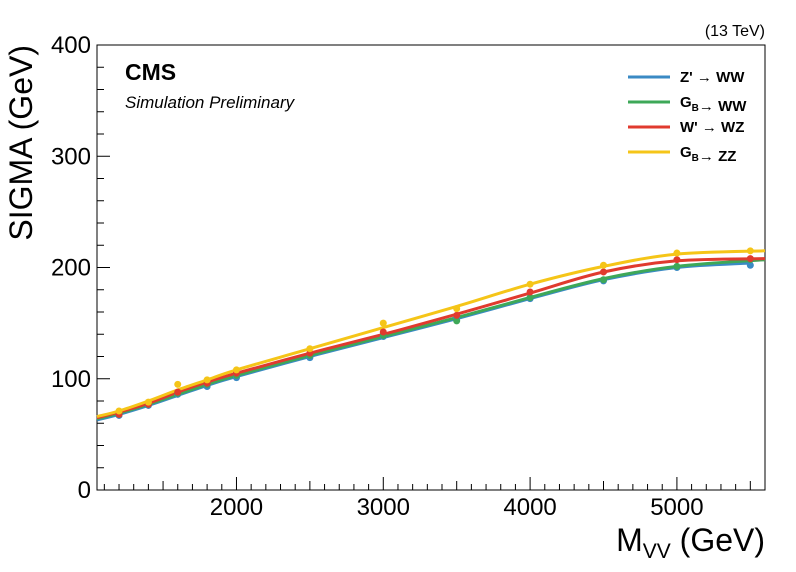 Image resolution: width=796 pixels, height=572 pixels. I want to click on x-axis-title-unit: (GeV), so click(718, 540).